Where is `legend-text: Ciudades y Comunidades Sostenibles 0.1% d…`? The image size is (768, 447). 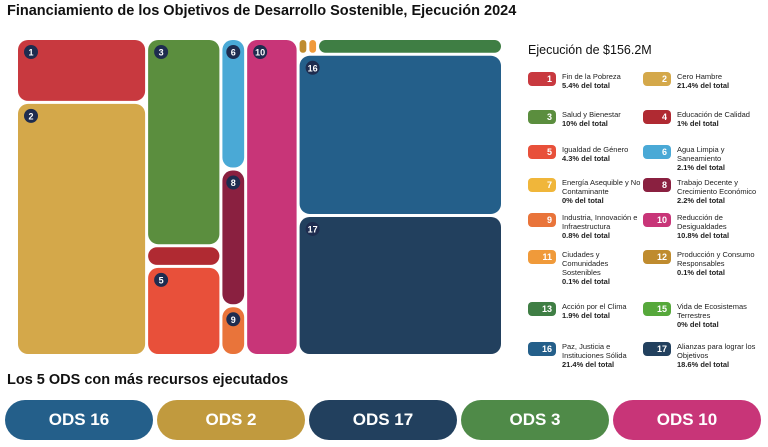 legend-text: Ciudades y Comunidades Sostenibles 0.1% d… is located at coordinates (603, 268).